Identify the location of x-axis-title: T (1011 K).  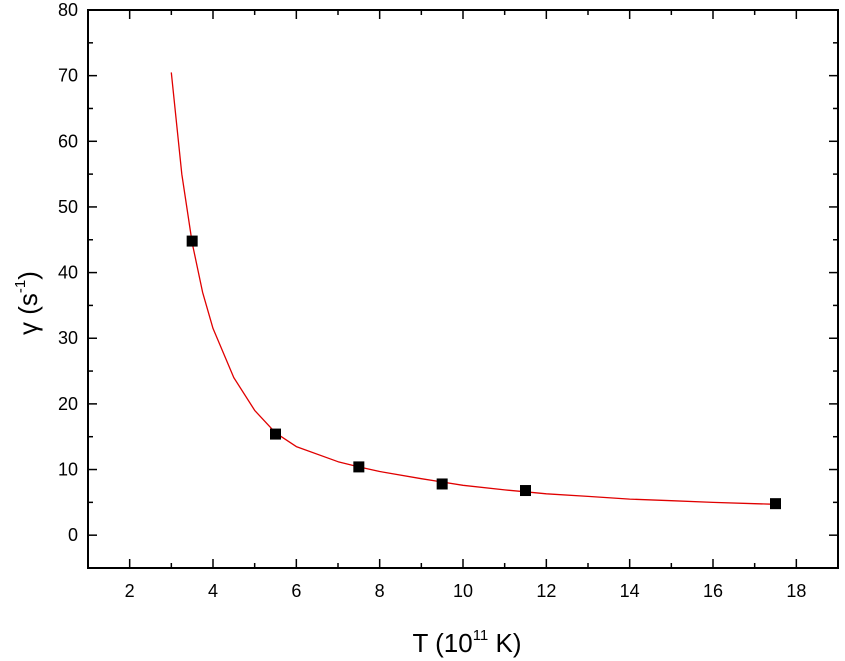
(466, 642).